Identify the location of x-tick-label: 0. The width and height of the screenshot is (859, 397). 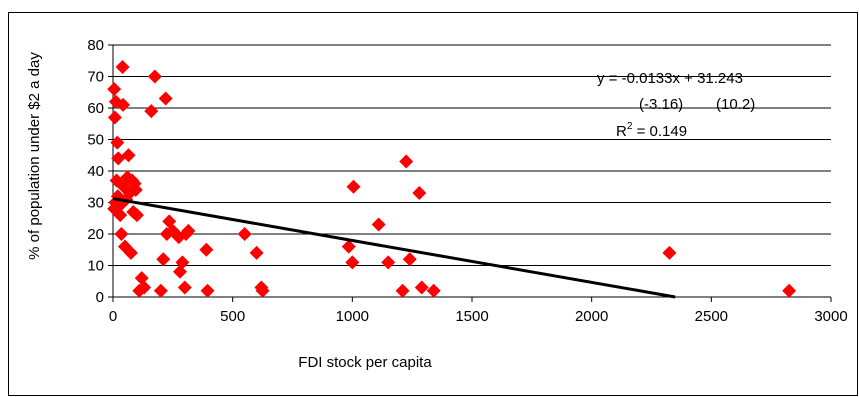
(113, 316).